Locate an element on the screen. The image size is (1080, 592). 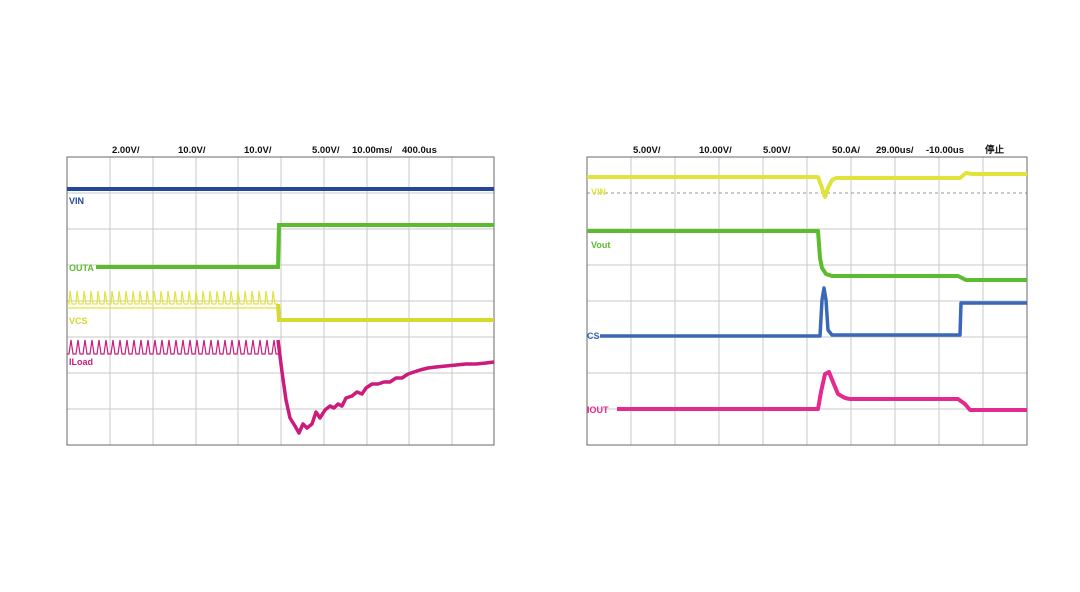
s1-header-5: 400.0us is located at coordinates (419, 150).